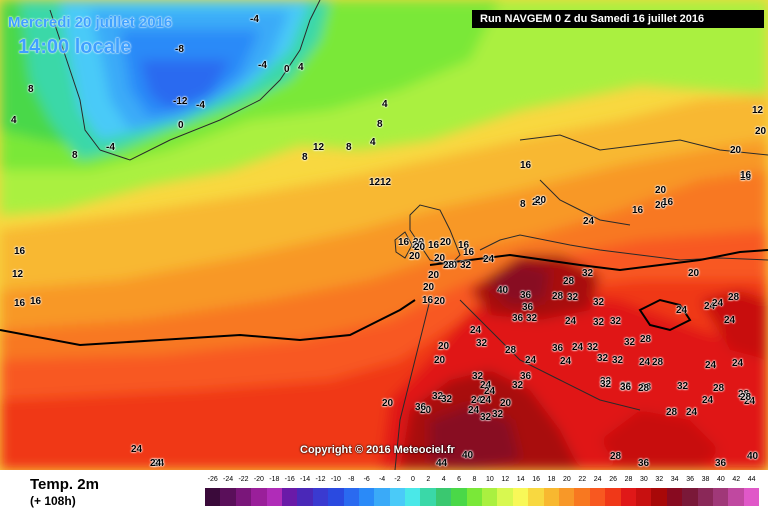 This screenshot has height=512, width=768. I want to click on color-scale-tick: -2, so click(397, 479).